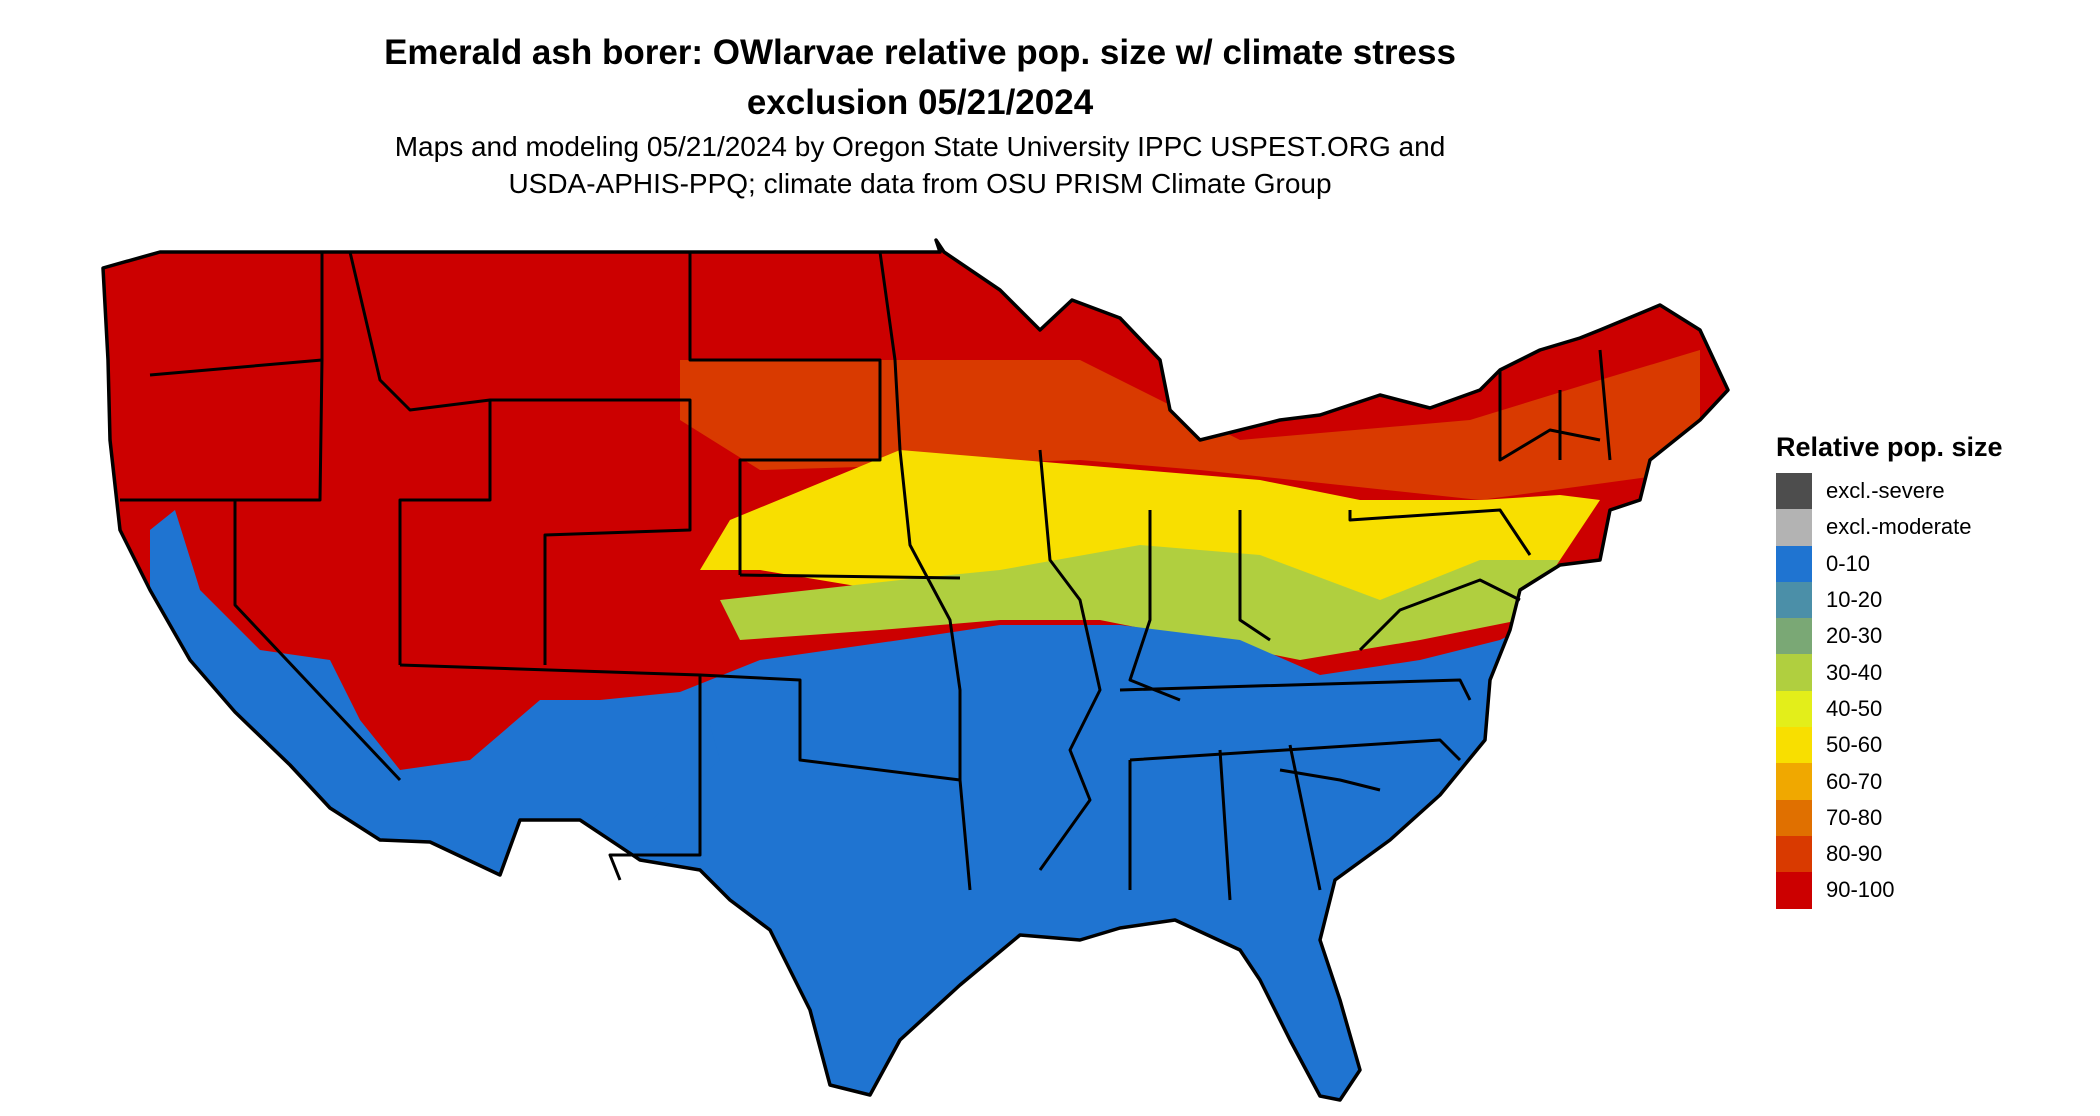 The width and height of the screenshot is (2100, 1116). I want to click on raster-transition-zone, so click(1140, 602).